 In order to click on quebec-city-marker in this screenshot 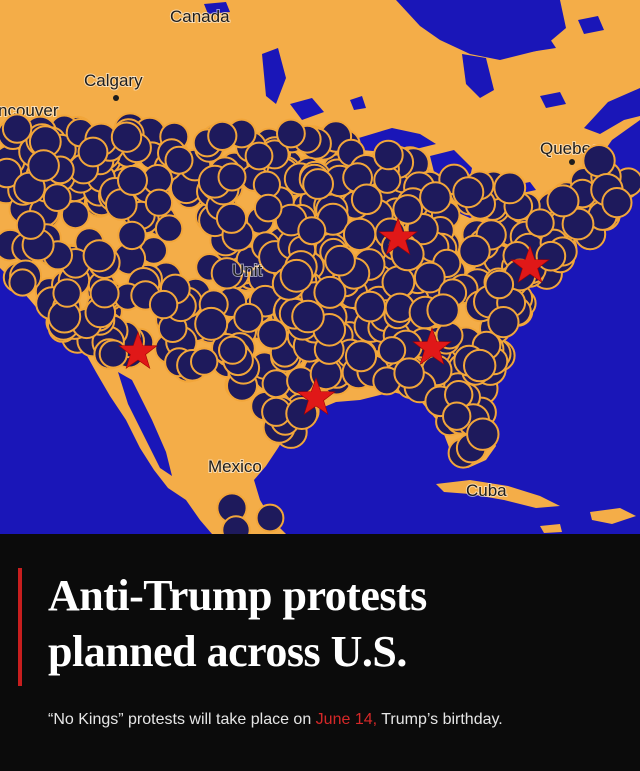, I will do `click(572, 162)`.